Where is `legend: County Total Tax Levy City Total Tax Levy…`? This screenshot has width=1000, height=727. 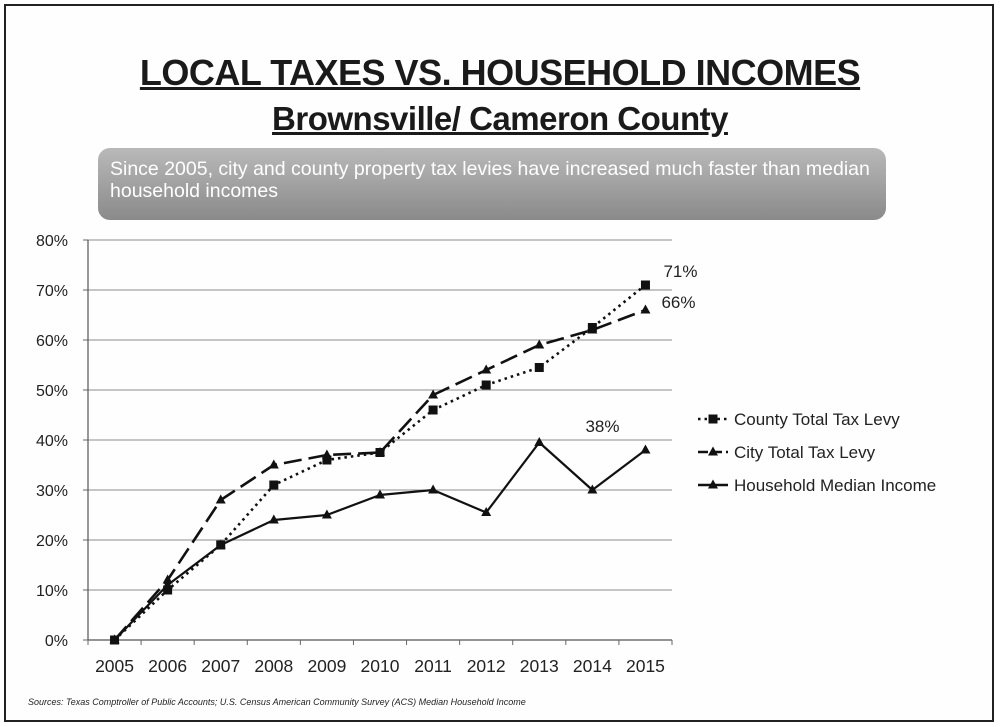 legend: County Total Tax Levy City Total Tax Levy… is located at coordinates (817, 452).